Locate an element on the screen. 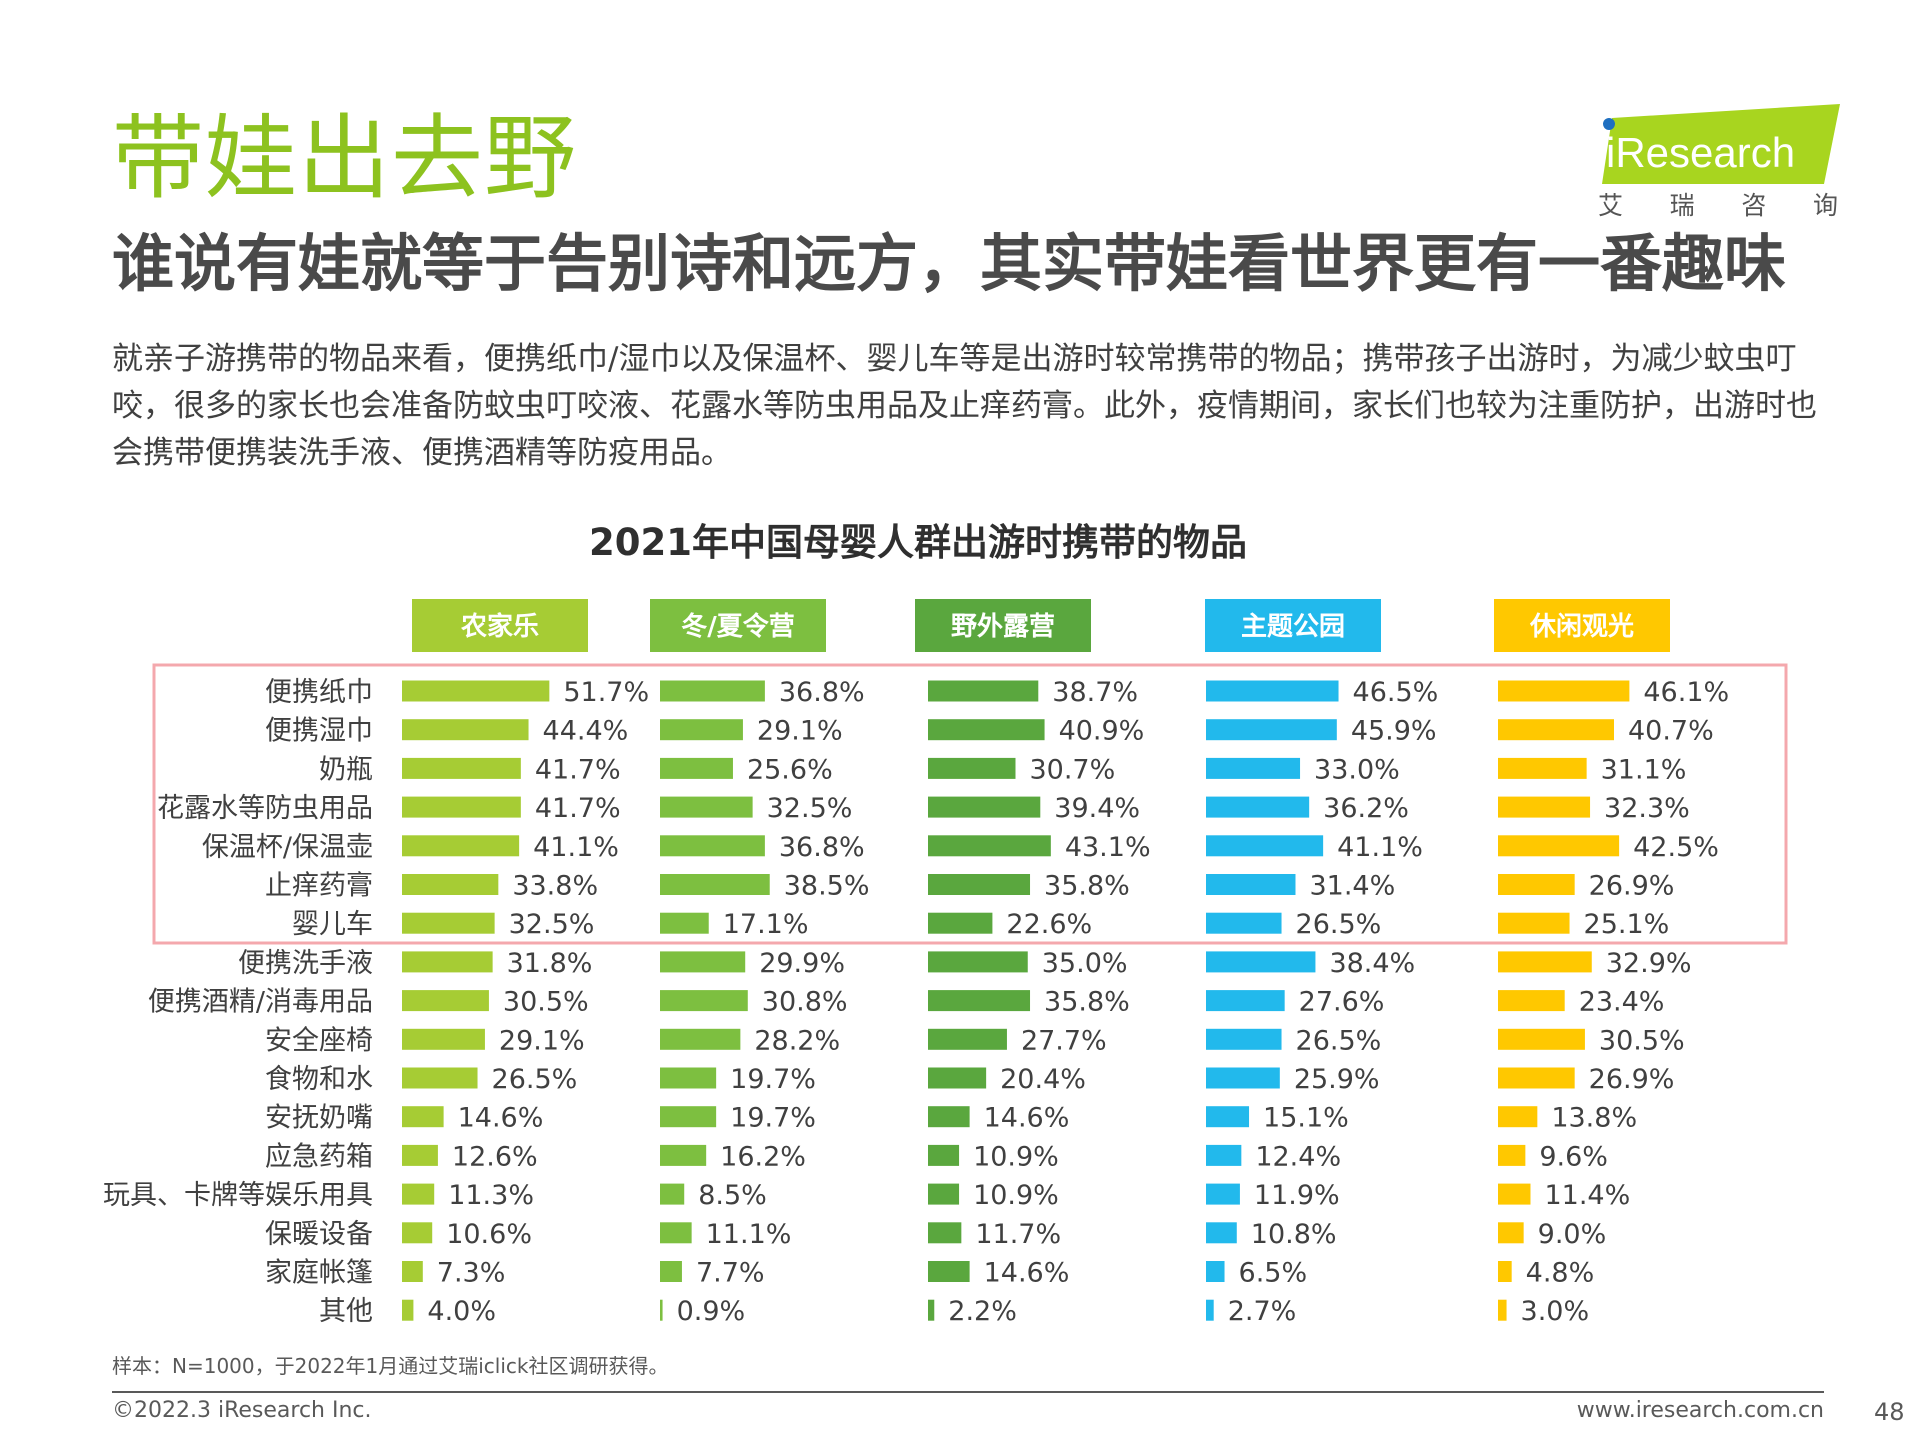 The image size is (1920, 1440). bar-value-label: 20.4% is located at coordinates (1043, 1079).